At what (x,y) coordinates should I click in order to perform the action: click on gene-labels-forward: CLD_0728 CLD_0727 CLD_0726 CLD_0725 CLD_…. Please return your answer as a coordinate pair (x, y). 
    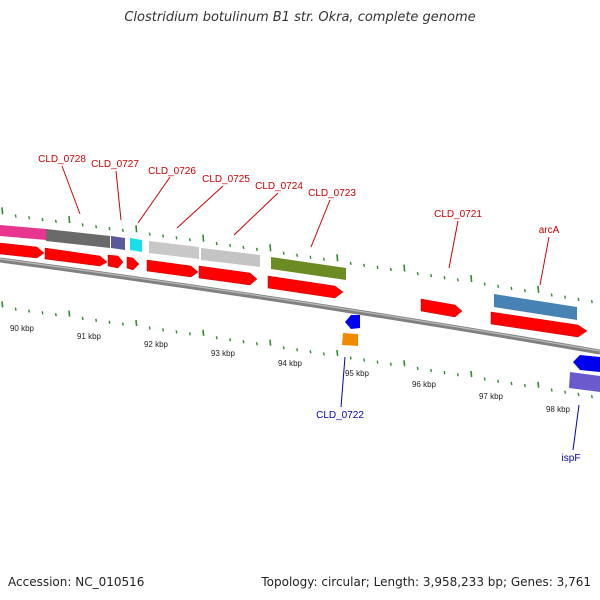
    Looking at the image, I should click on (299, 195).